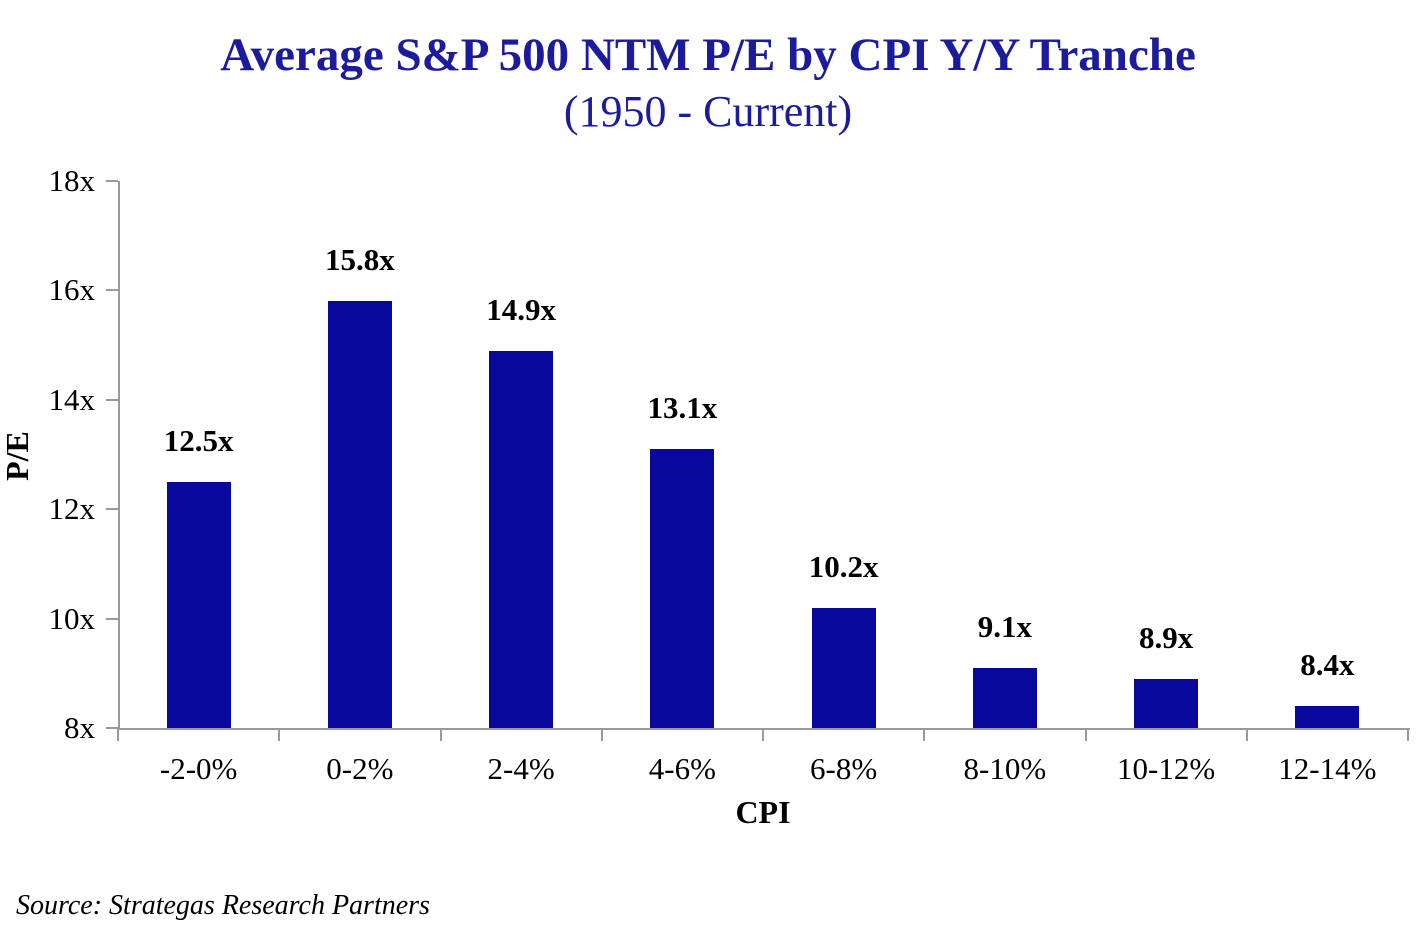  Describe the element at coordinates (763, 729) in the screenshot. I see `x-axis-line` at that location.